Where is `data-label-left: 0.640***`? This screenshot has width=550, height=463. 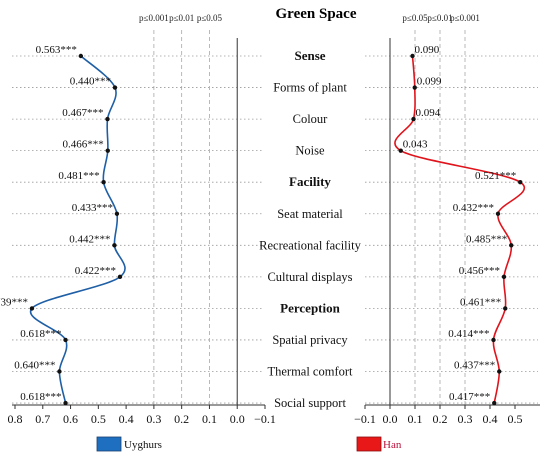 data-label-left: 0.640*** is located at coordinates (34, 366).